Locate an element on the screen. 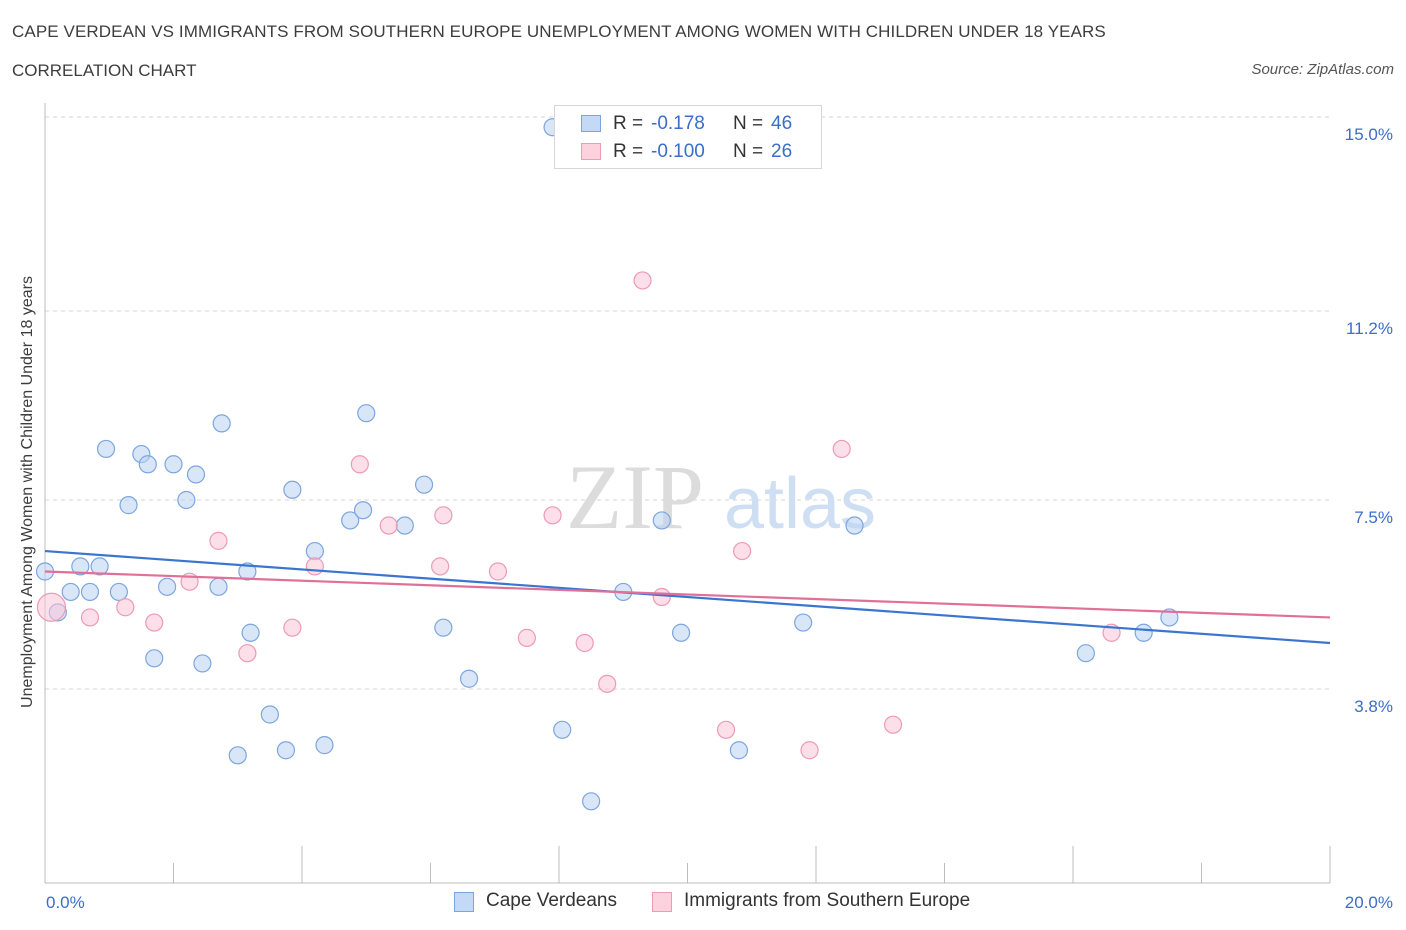 The image size is (1406, 930). legend-r-value: -0.100 is located at coordinates (678, 151).